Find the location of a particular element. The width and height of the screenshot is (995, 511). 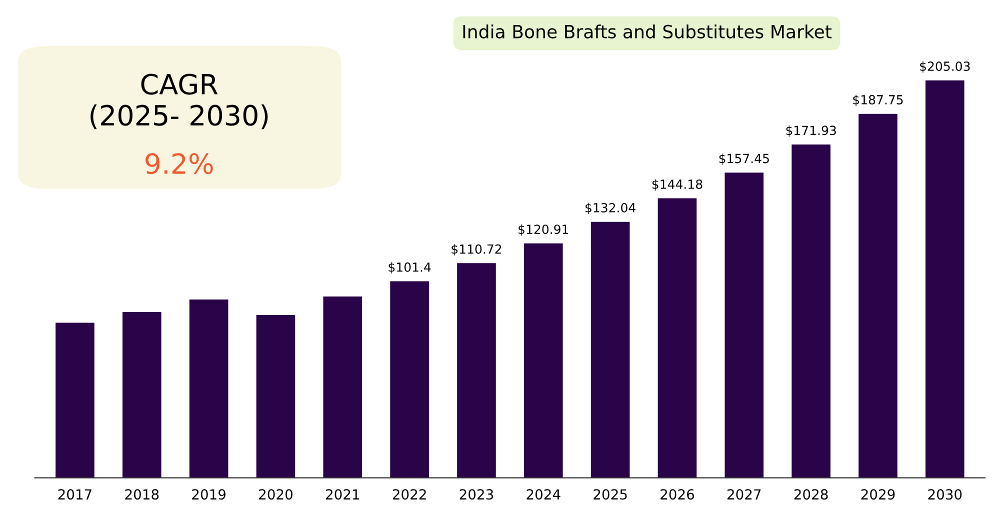

x-tick-label: 2025 is located at coordinates (610, 494).